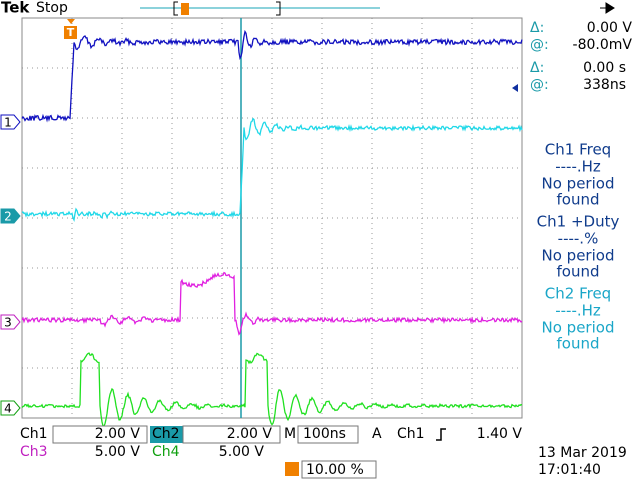  Describe the element at coordinates (578, 239) in the screenshot. I see `measurement-value: ----.%` at that location.